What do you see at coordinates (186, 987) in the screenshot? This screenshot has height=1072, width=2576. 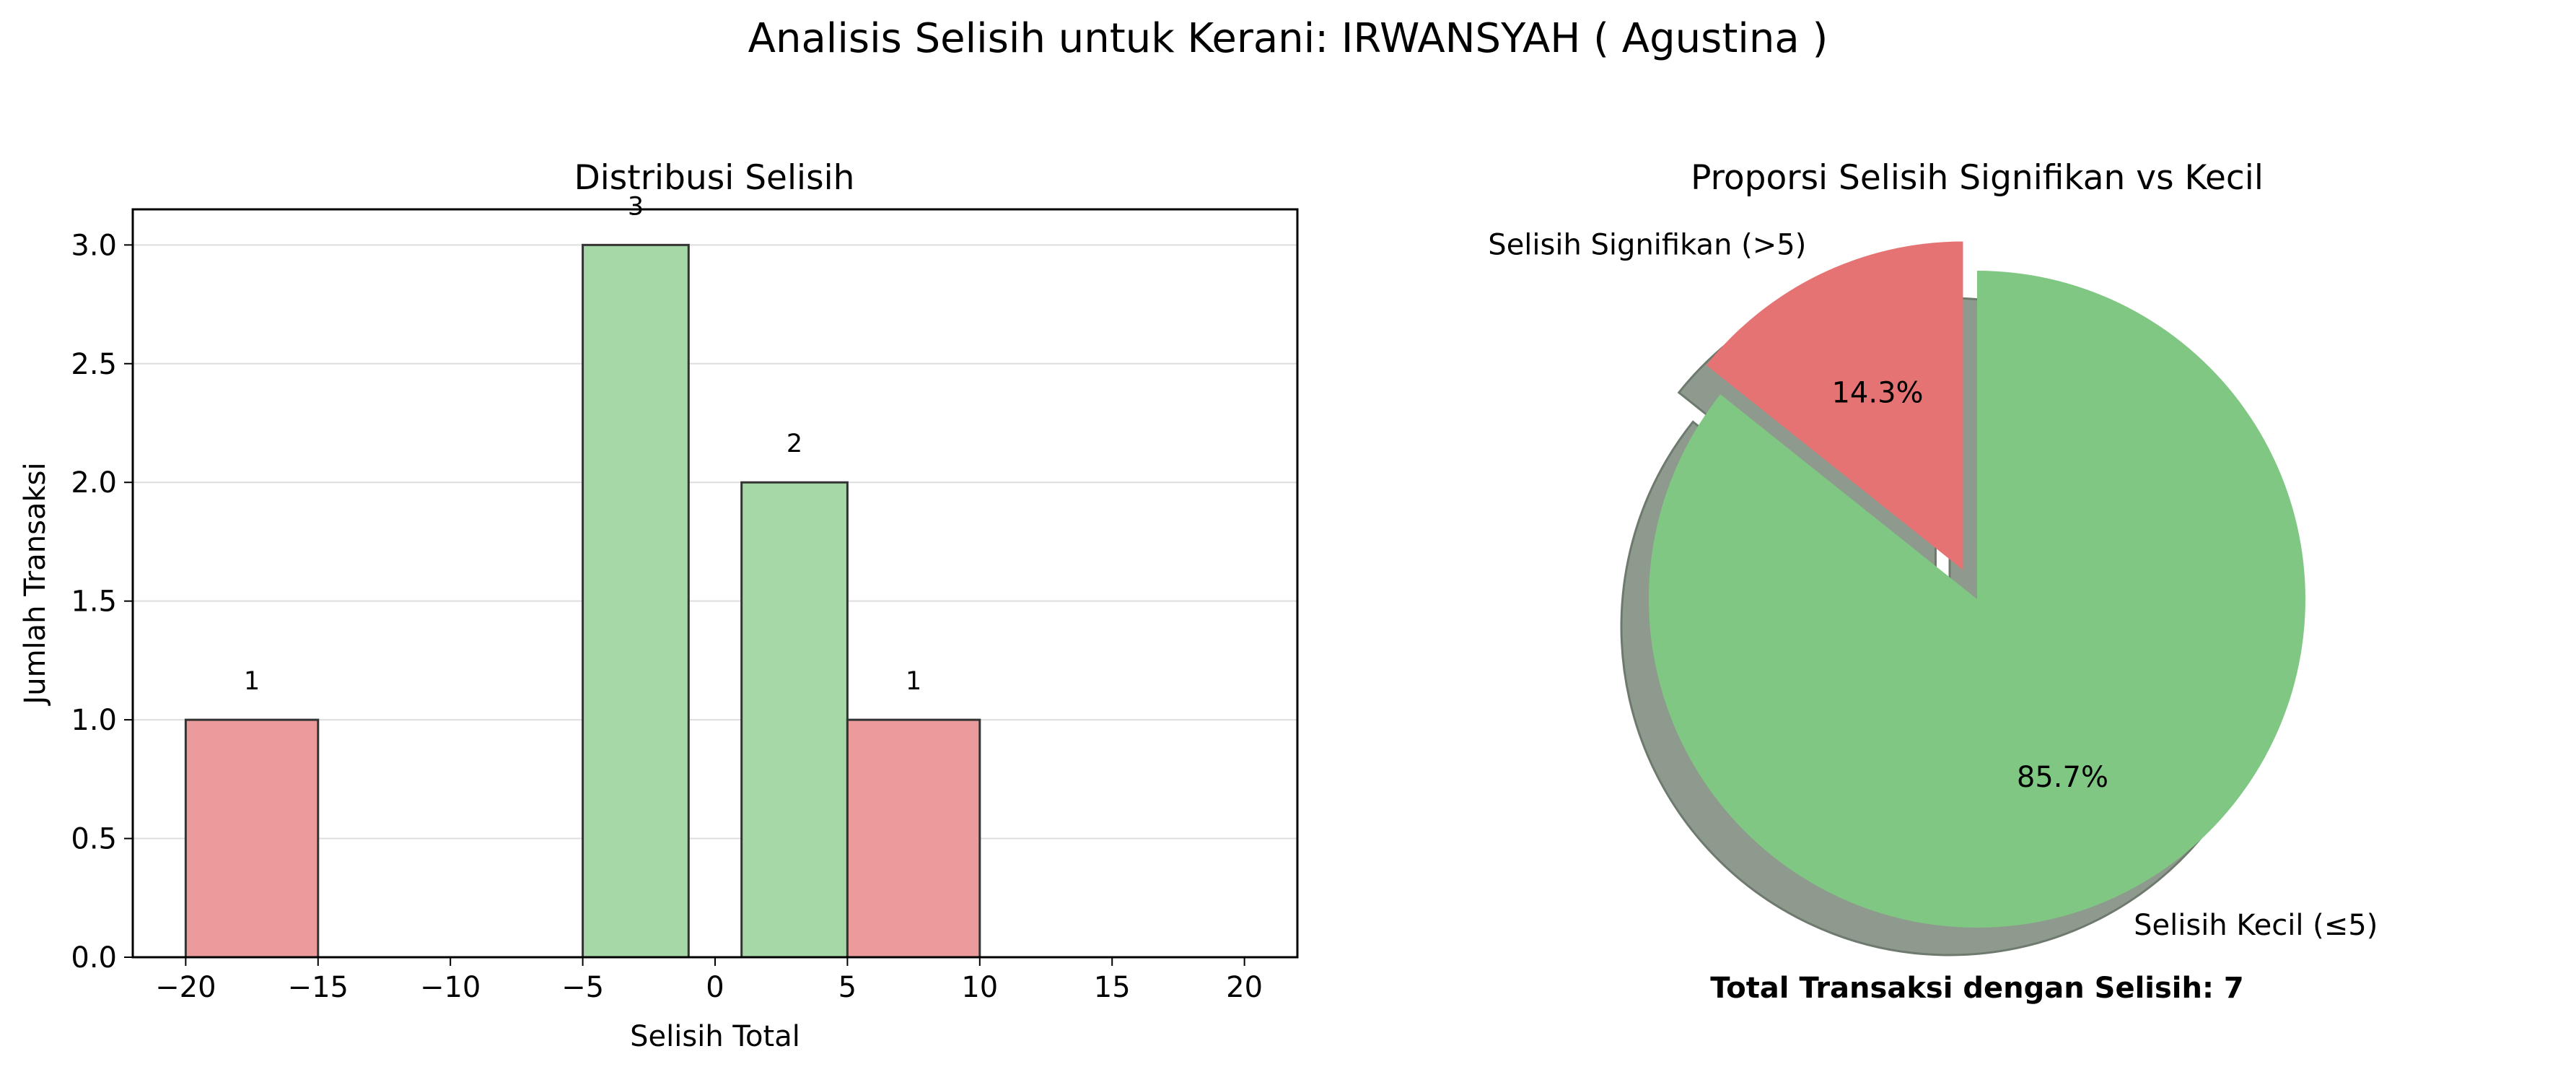 I see `histogram-x-tick-label: −20` at bounding box center [186, 987].